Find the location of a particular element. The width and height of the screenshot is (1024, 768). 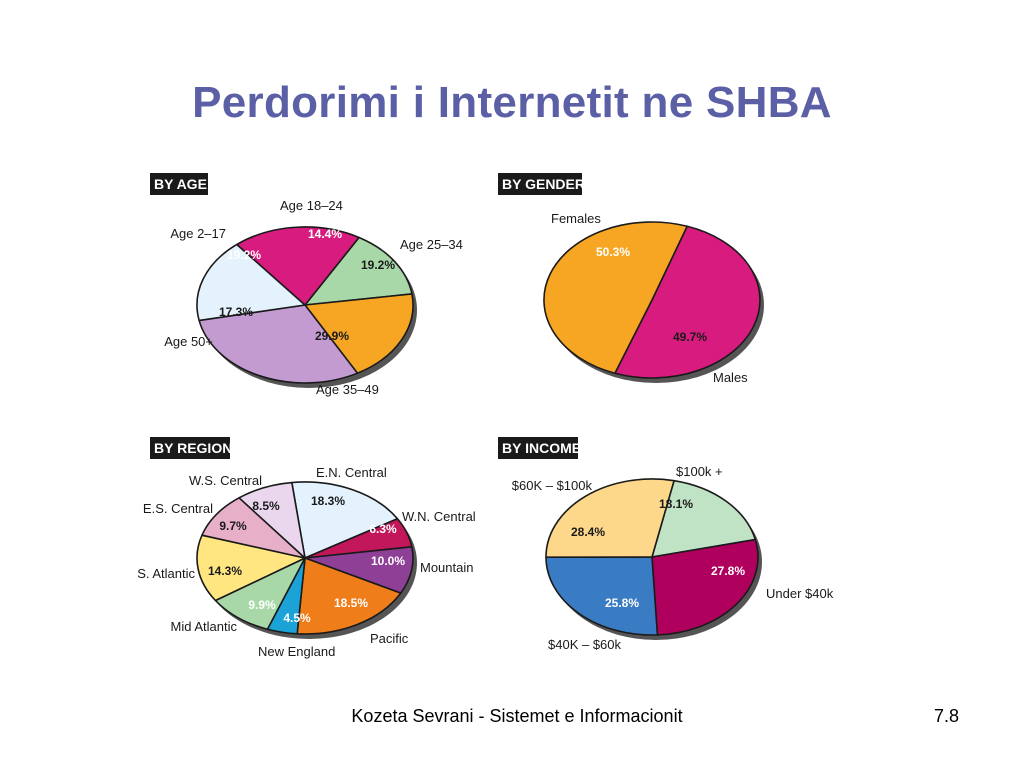

page-number: 7.8 is located at coordinates (947, 716).